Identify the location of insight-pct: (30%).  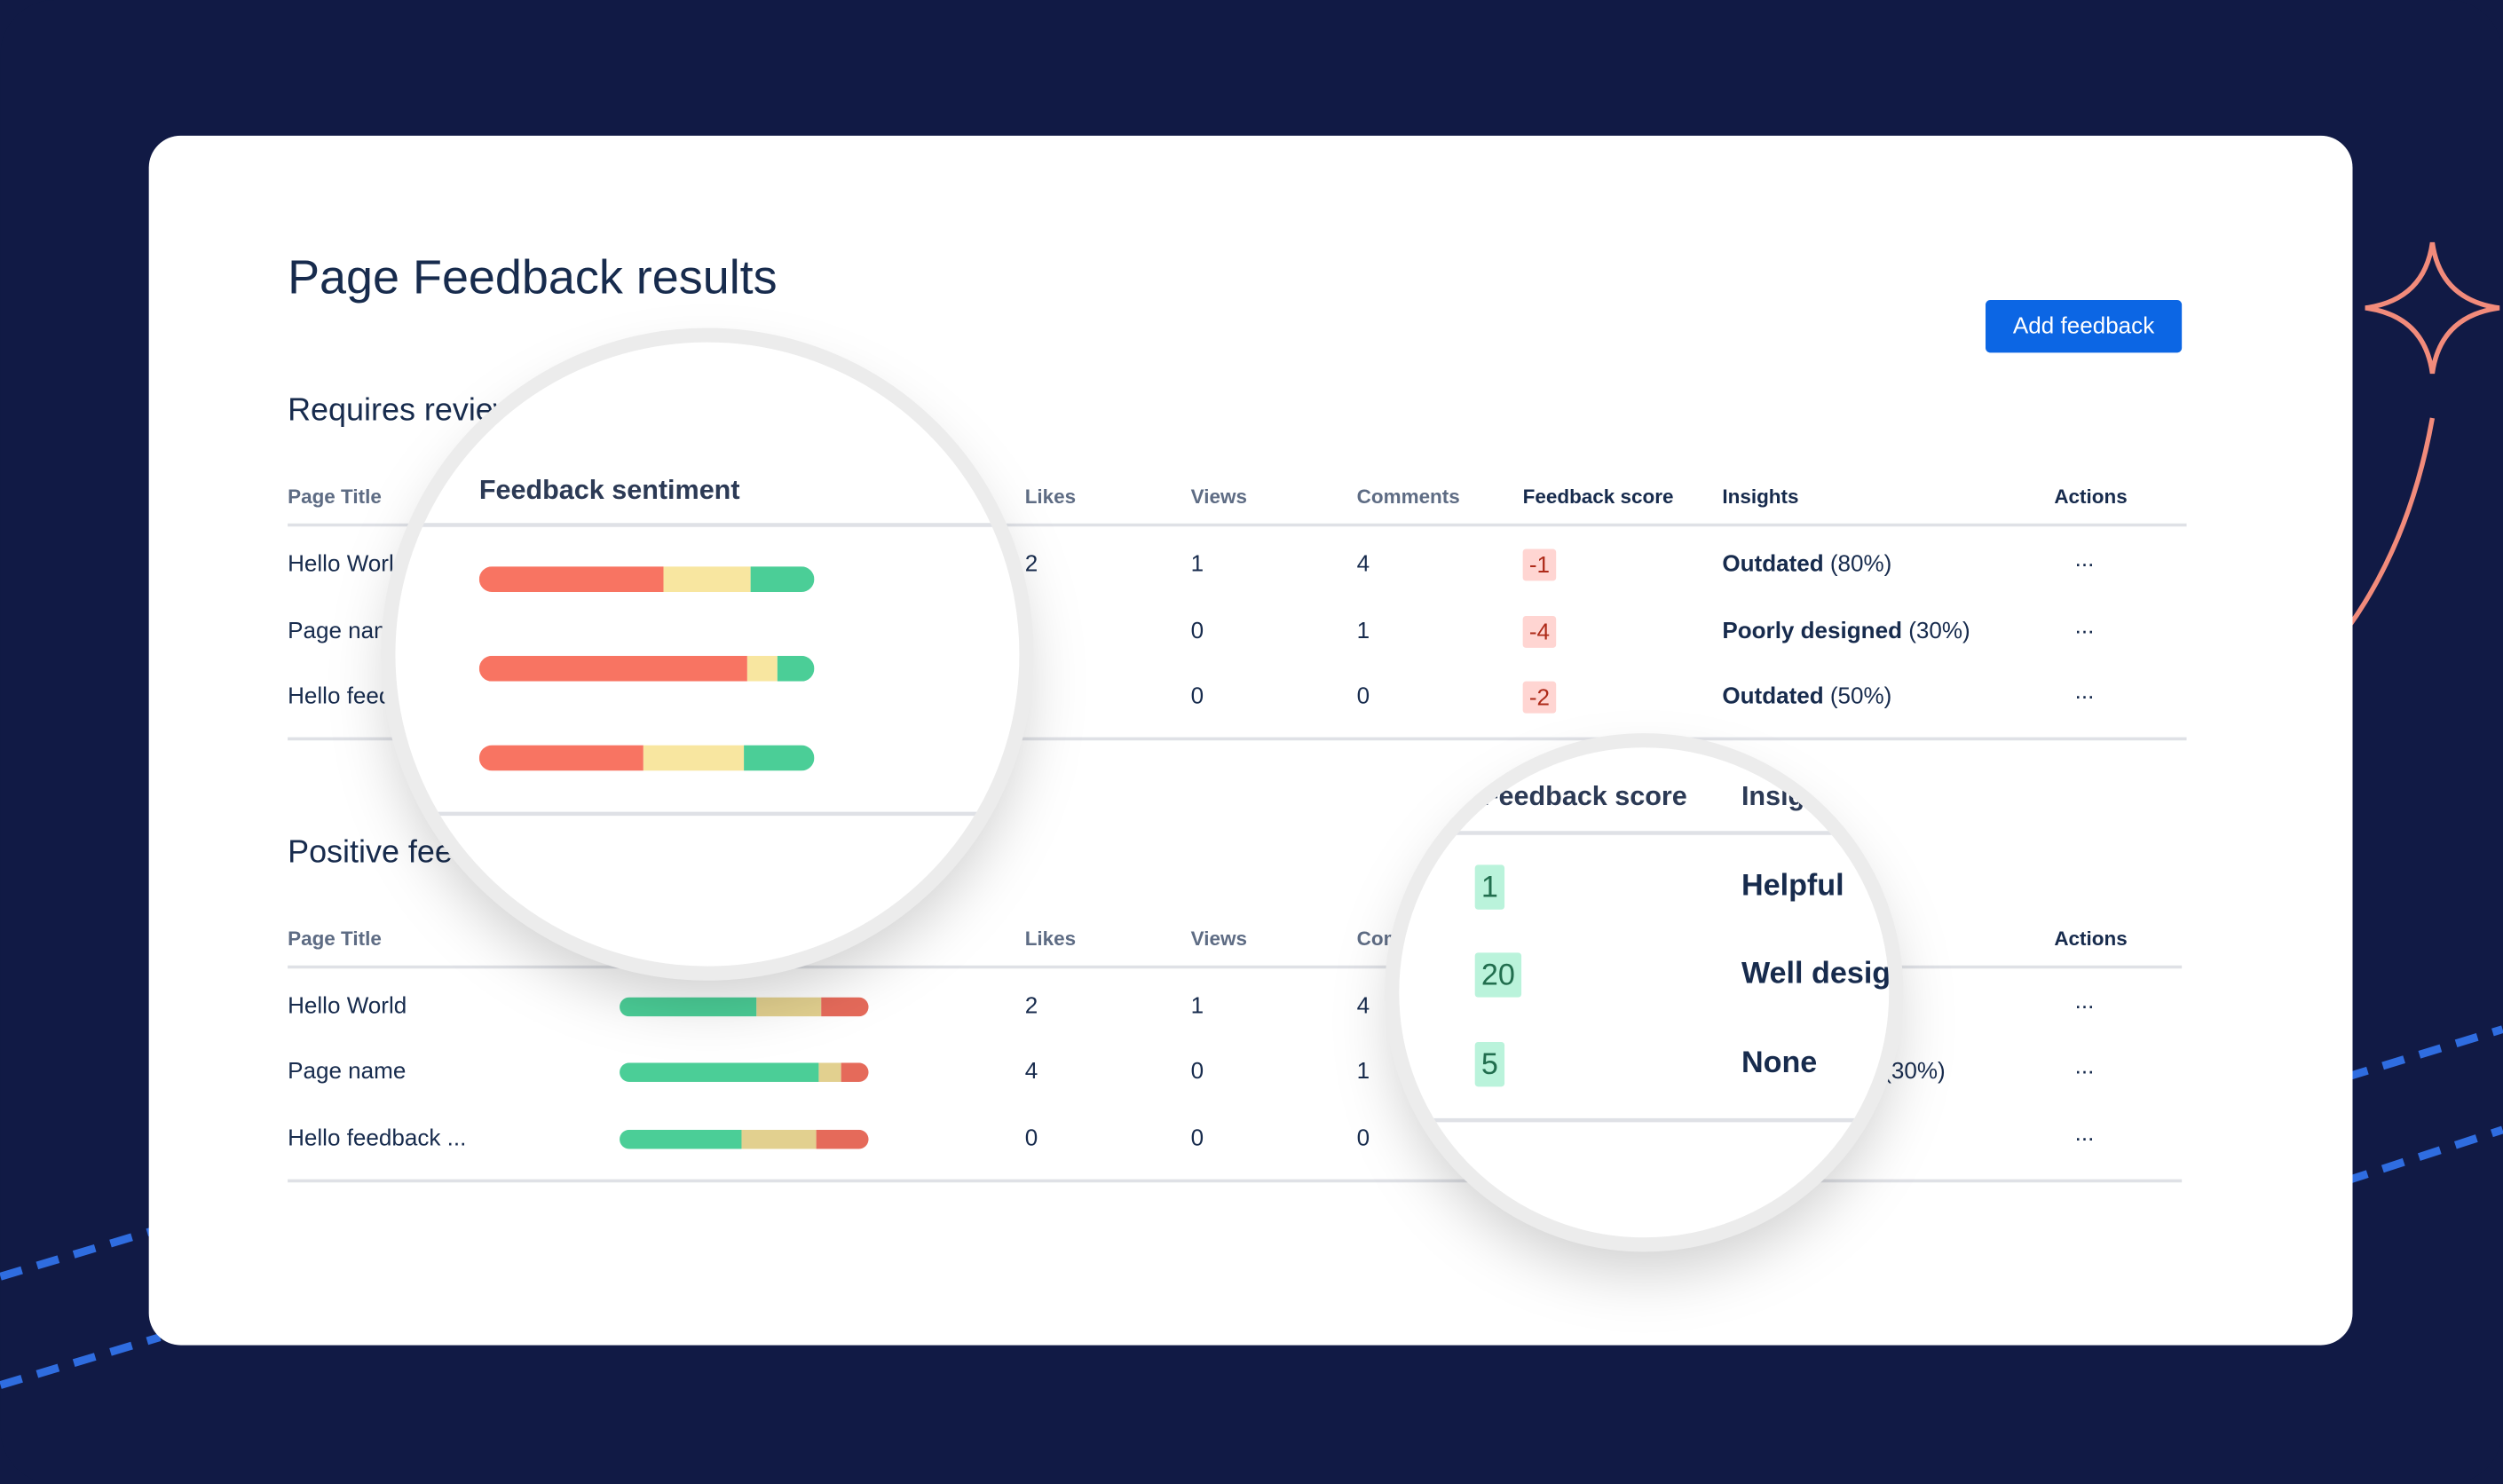
(1939, 630).